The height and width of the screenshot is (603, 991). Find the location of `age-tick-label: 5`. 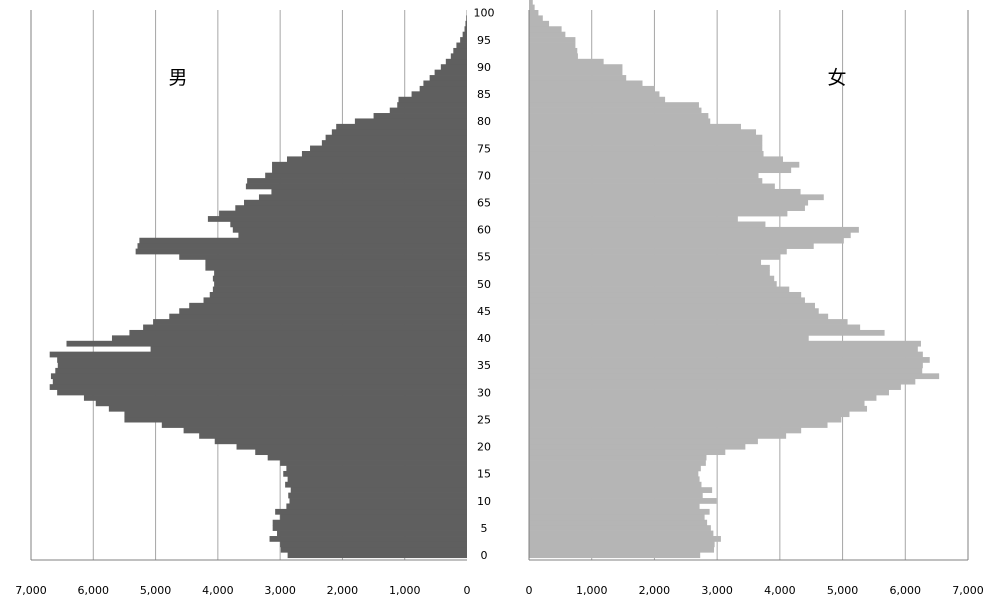

age-tick-label: 5 is located at coordinates (484, 528).